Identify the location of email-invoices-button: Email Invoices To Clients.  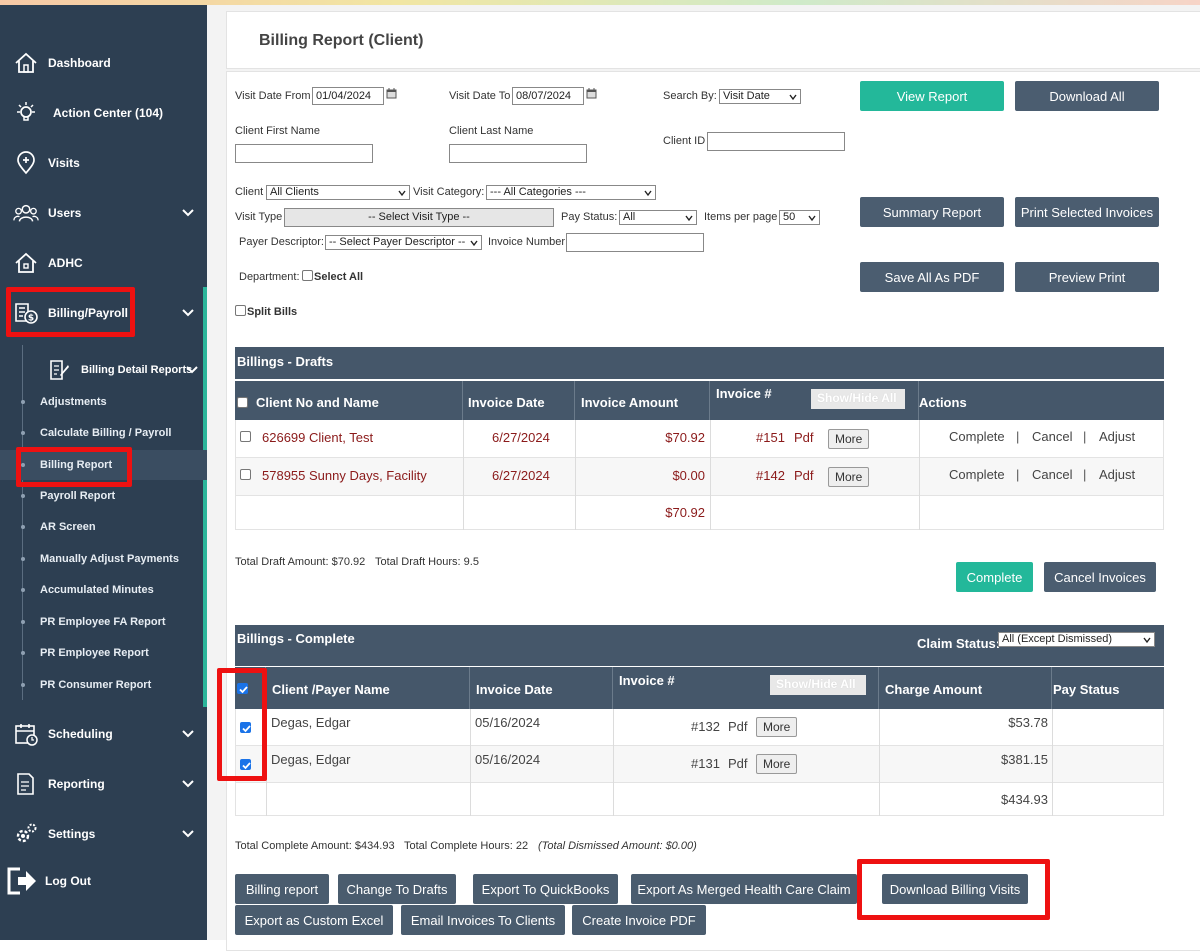
(483, 920).